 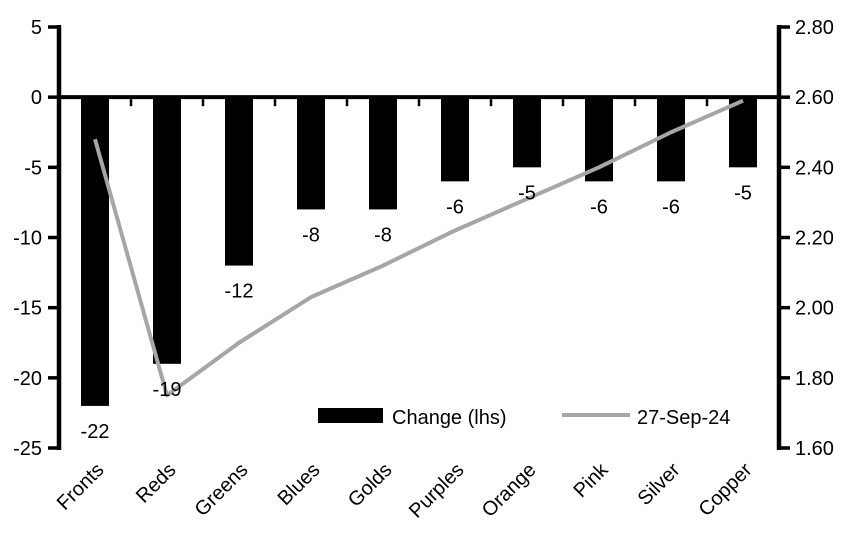 I want to click on left-axis-tick-label: -5, so click(x=33, y=168).